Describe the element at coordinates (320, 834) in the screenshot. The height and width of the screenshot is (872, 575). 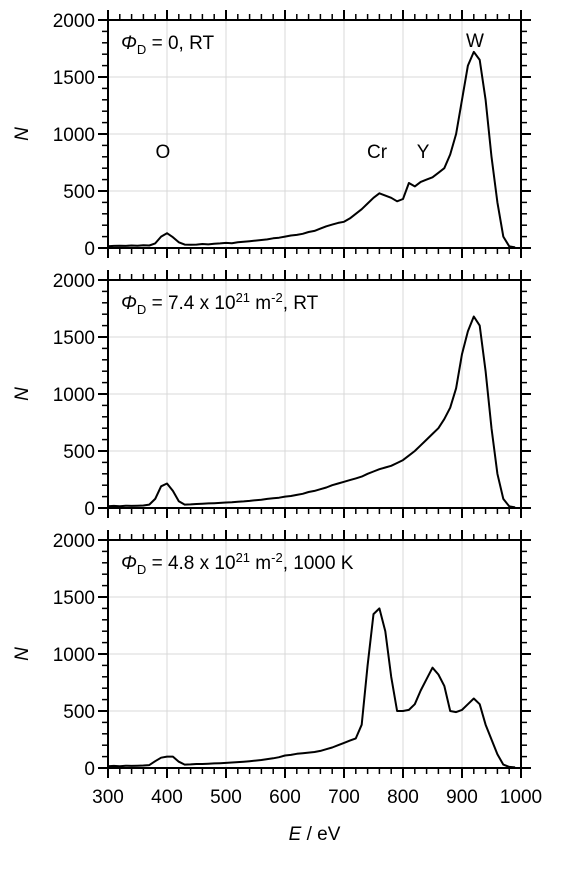
I see `x-axis-label-part: / eV` at that location.